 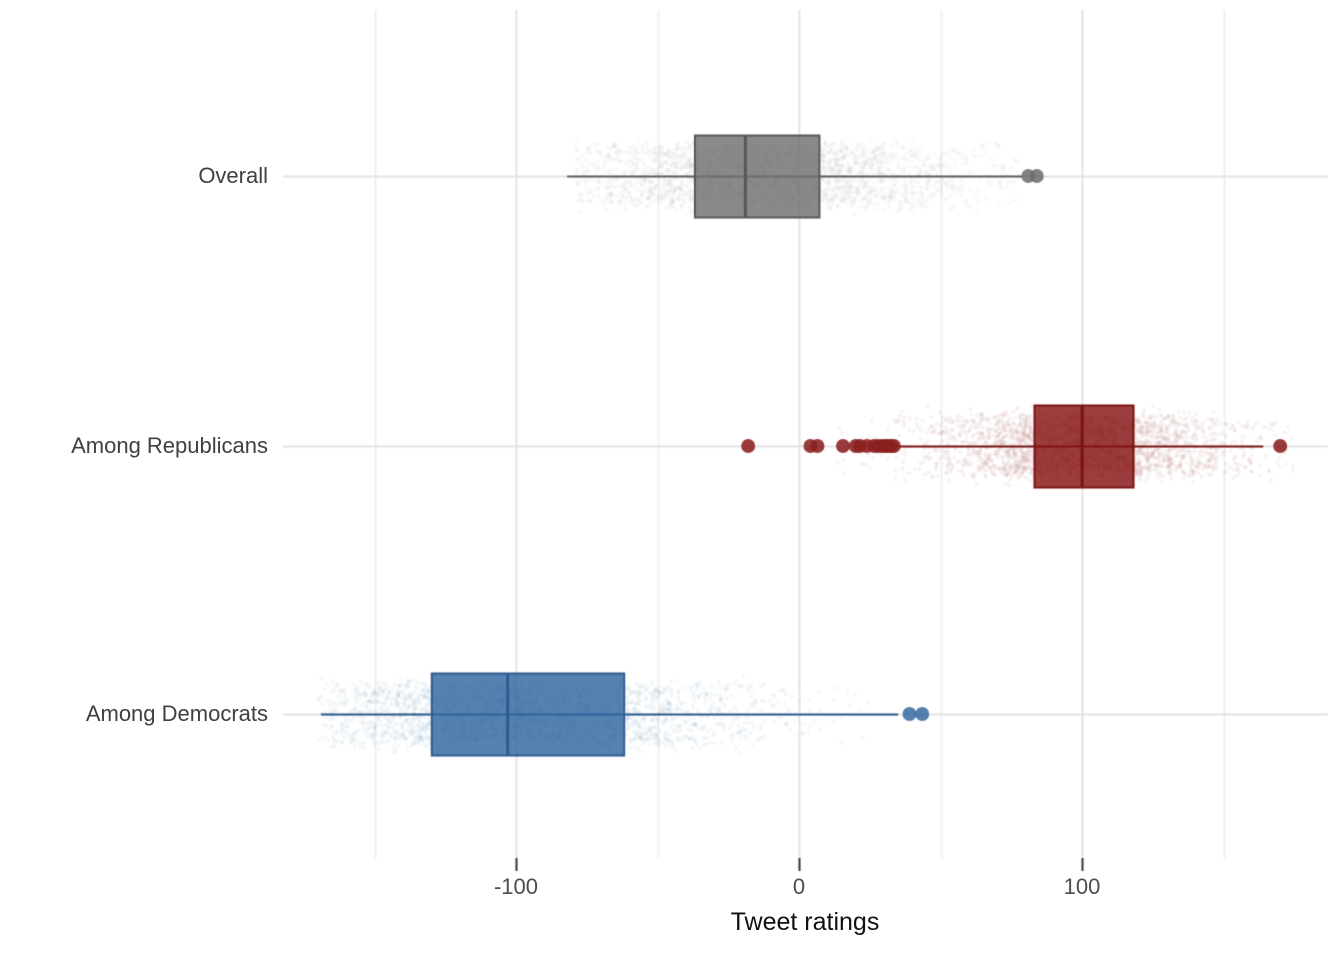 What do you see at coordinates (233, 175) in the screenshot?
I see `y-axis-label-overall: Overall` at bounding box center [233, 175].